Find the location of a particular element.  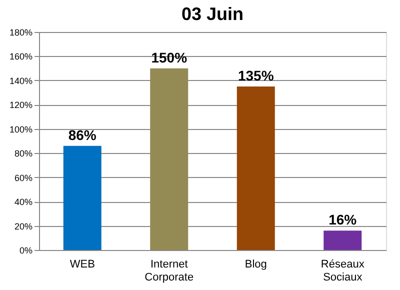

y-tick-label: 100% is located at coordinates (20, 129).